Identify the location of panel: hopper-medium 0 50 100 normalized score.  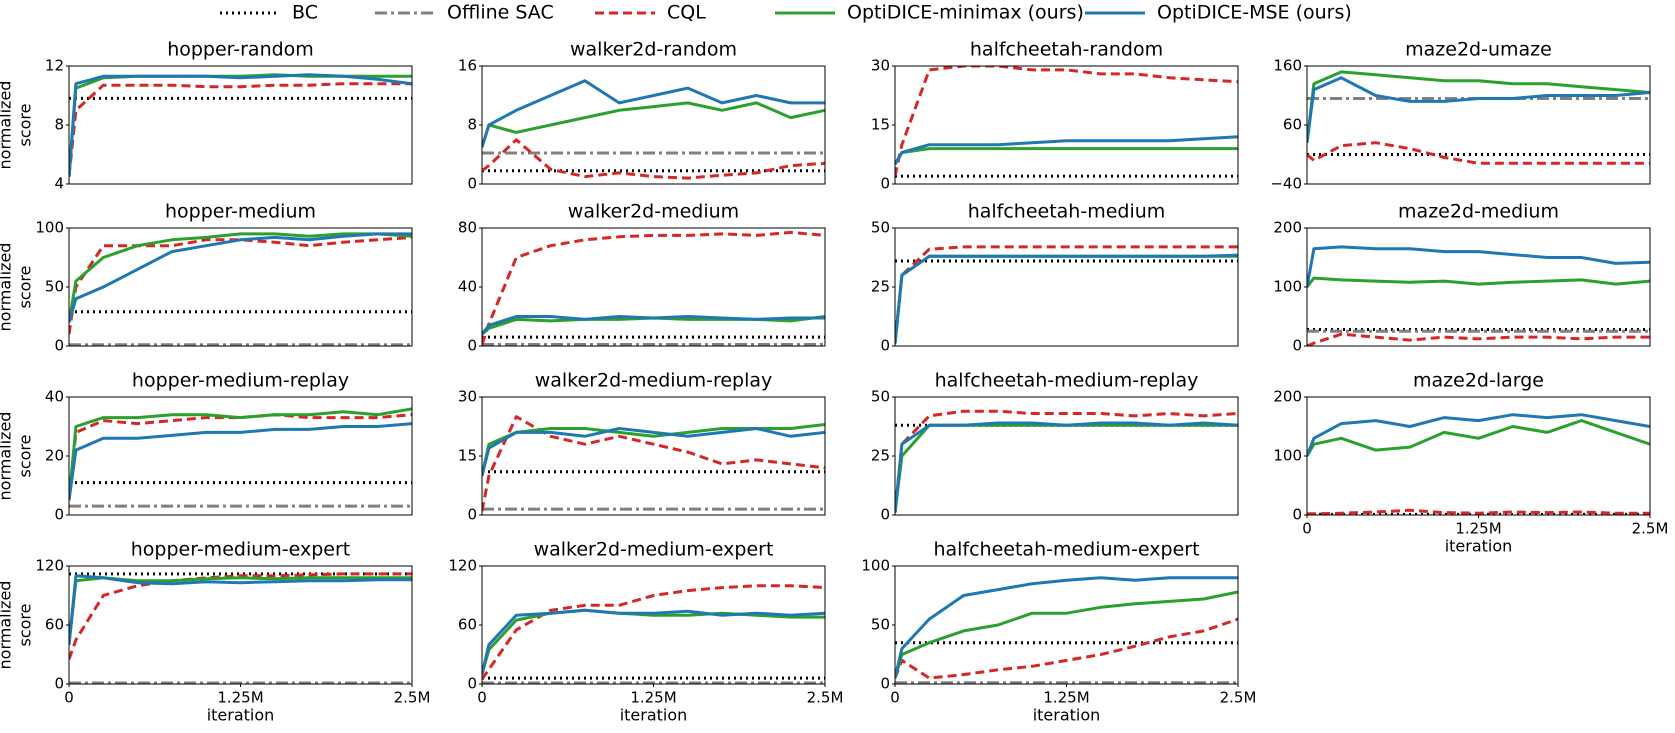
(206, 278).